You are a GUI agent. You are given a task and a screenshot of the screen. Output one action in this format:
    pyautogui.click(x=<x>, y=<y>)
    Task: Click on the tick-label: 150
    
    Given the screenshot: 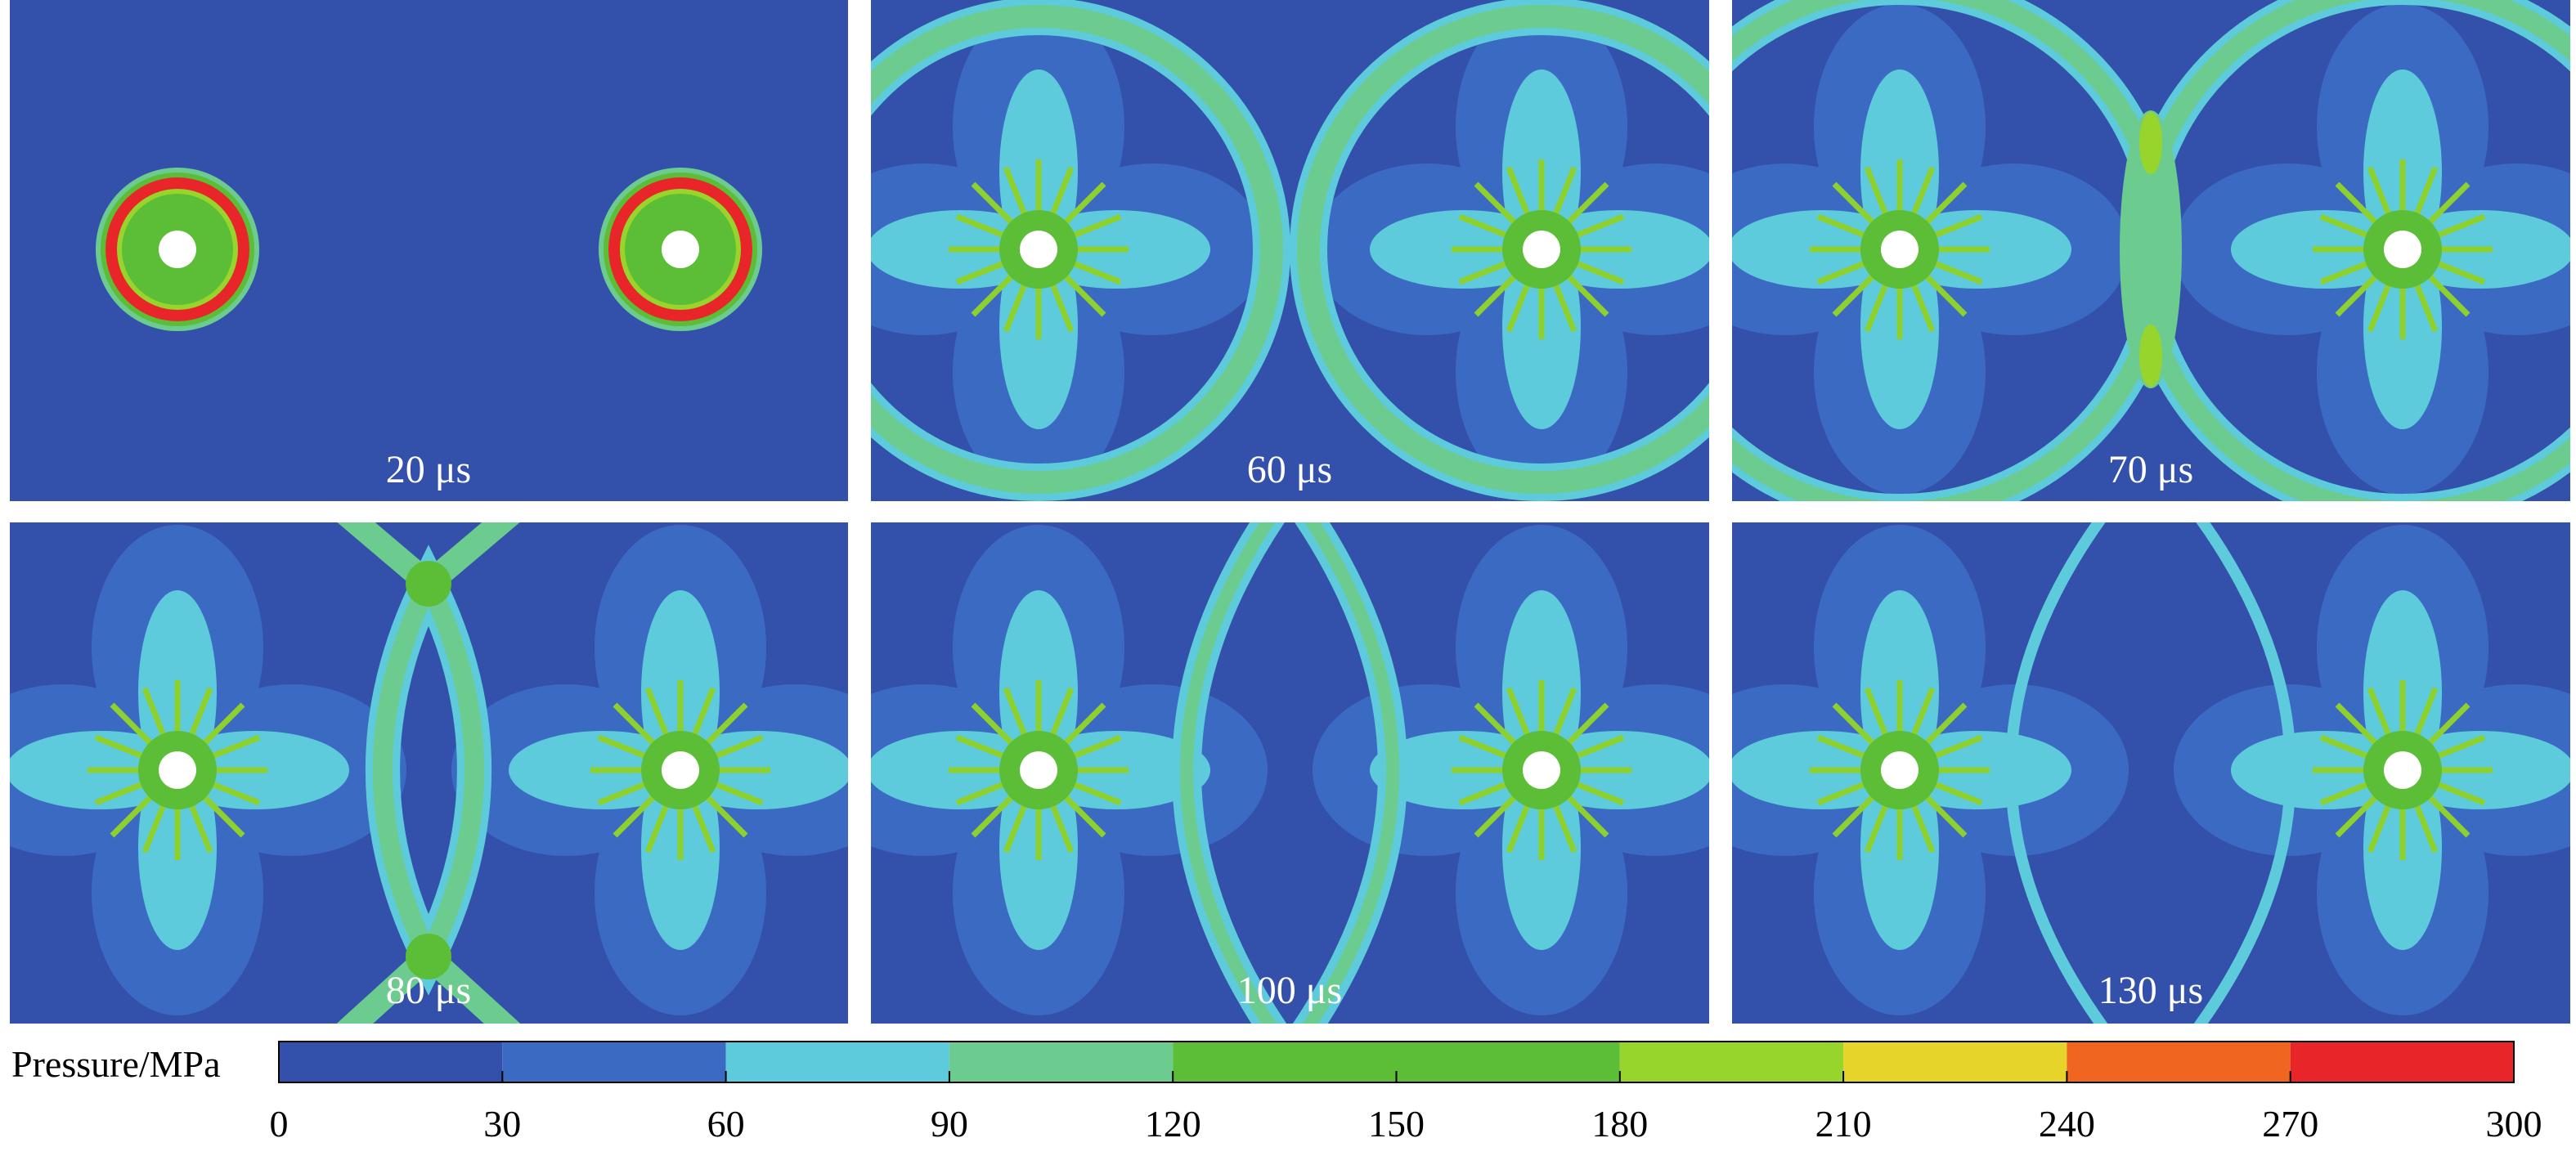 What is the action you would take?
    pyautogui.click(x=1396, y=1124)
    